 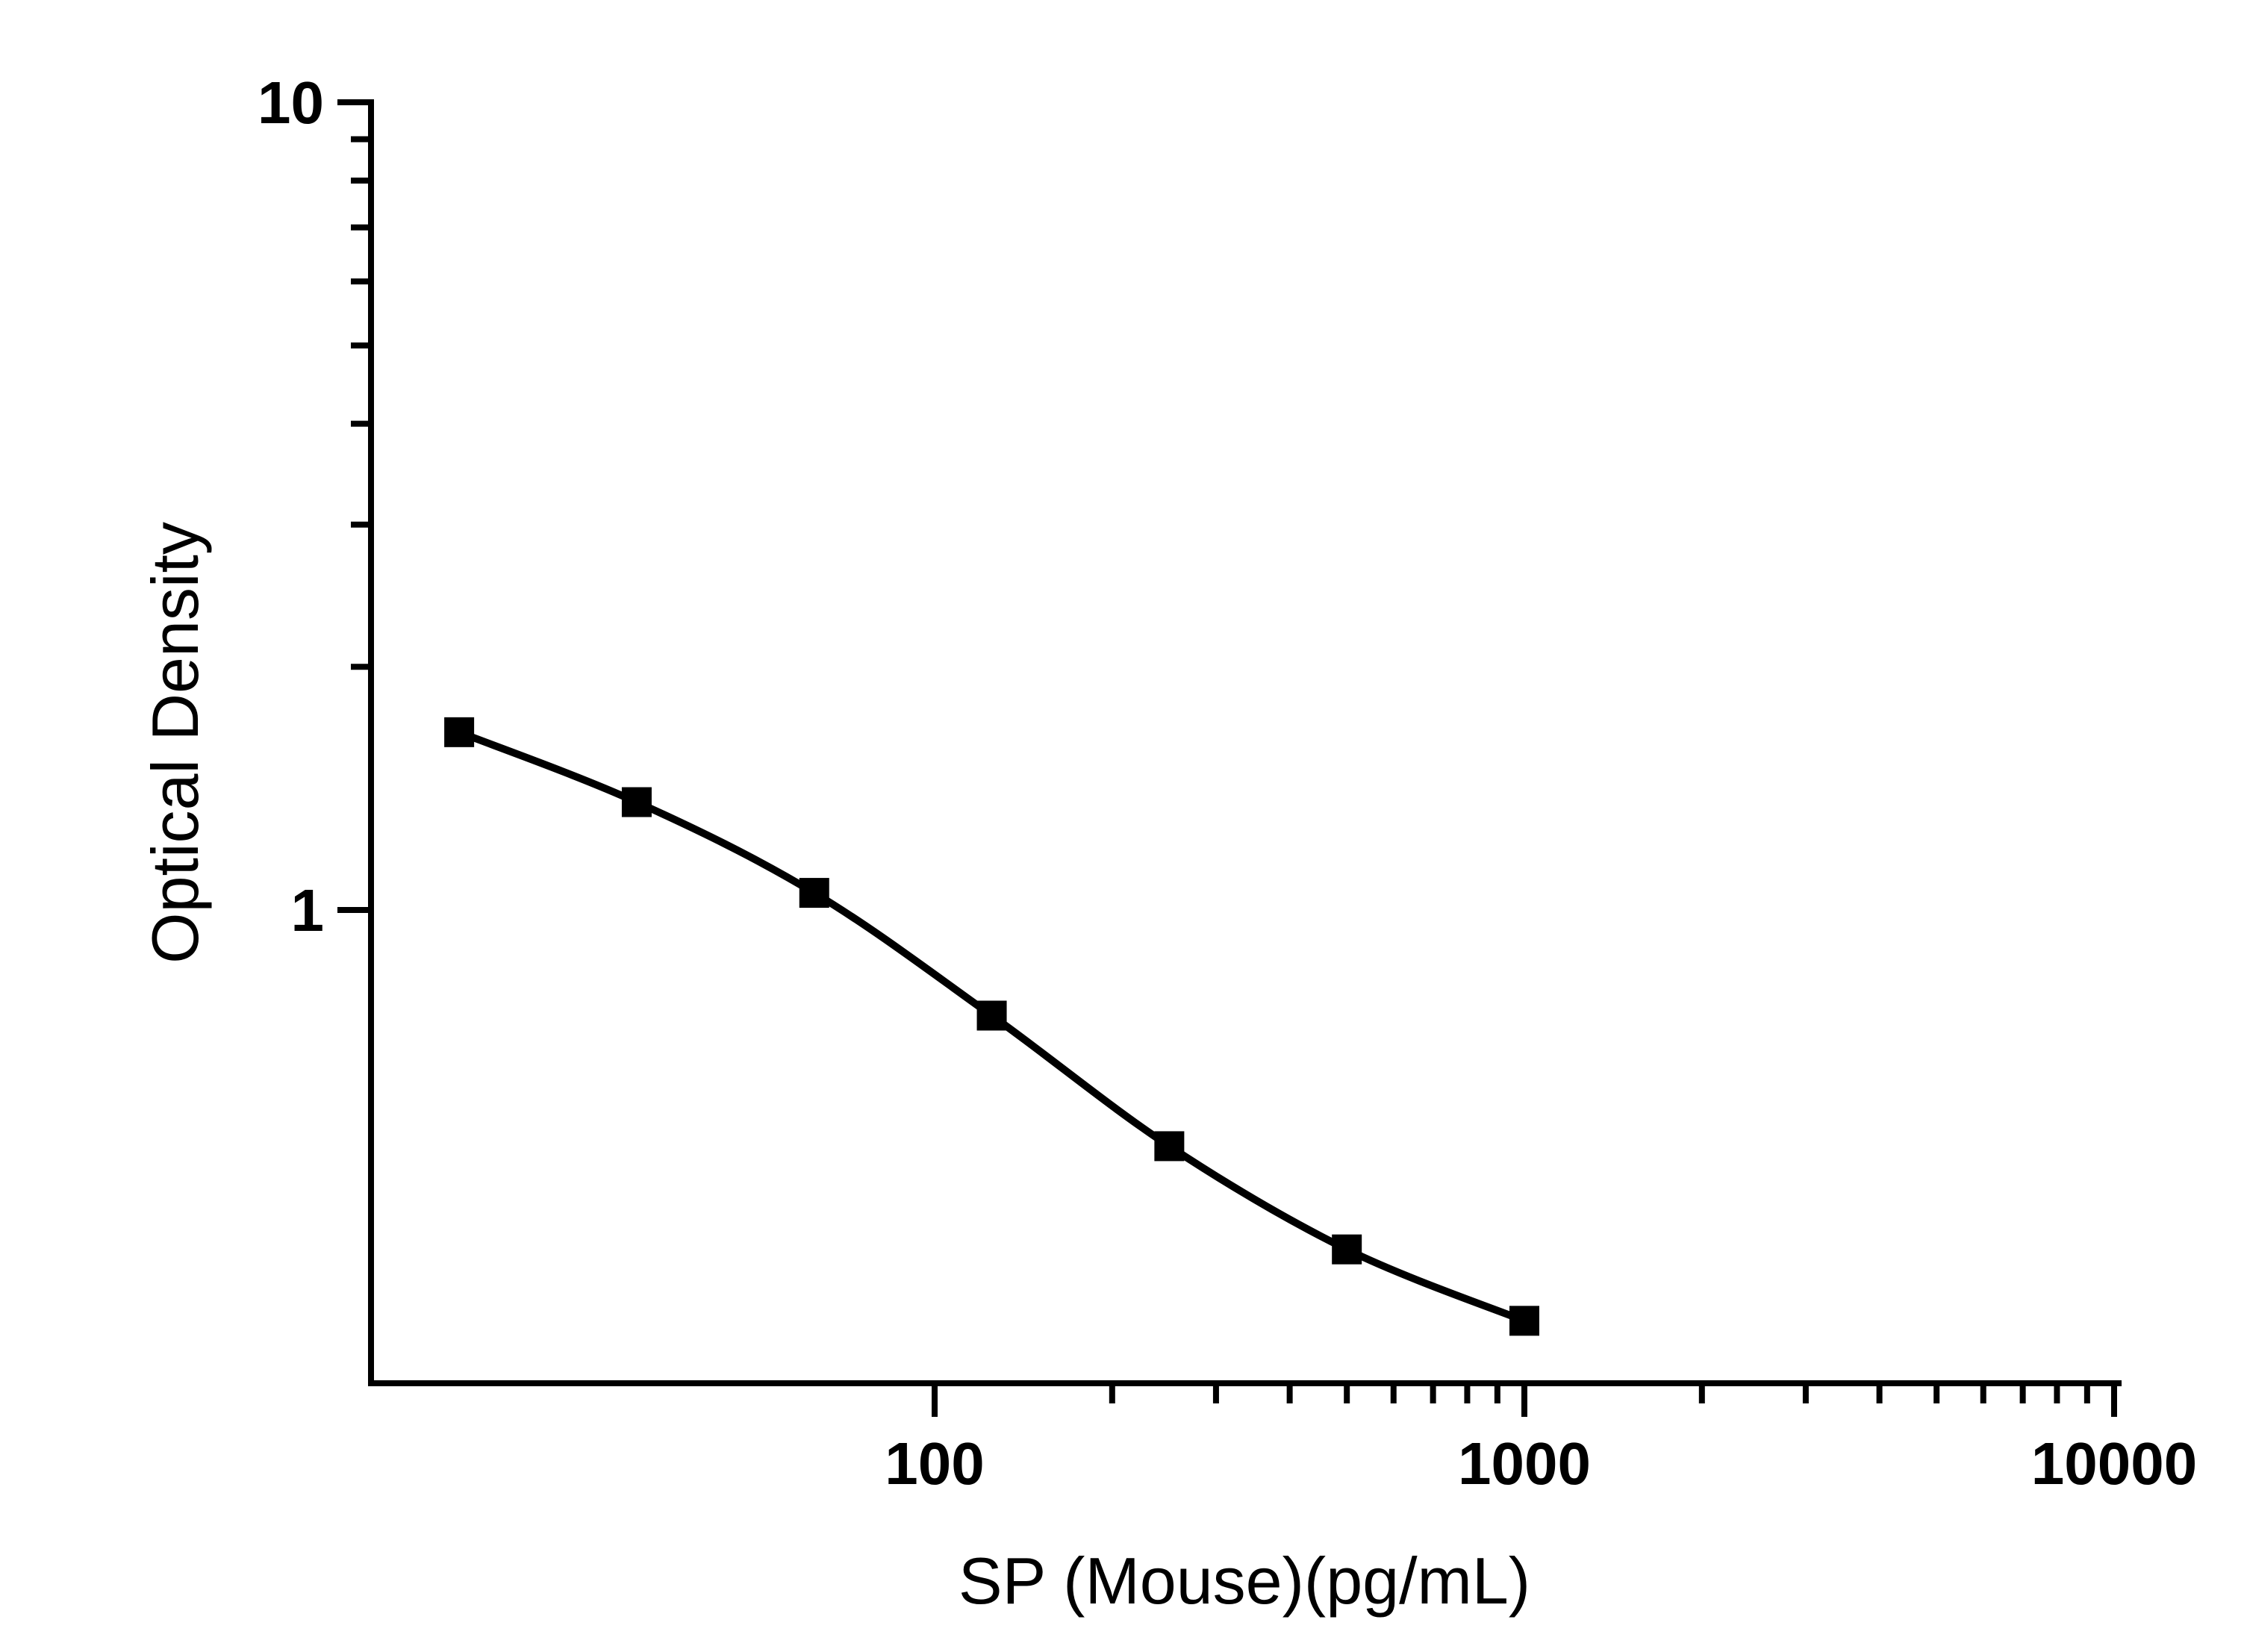 I want to click on x-major-ticks, so click(x=1524, y=1400).